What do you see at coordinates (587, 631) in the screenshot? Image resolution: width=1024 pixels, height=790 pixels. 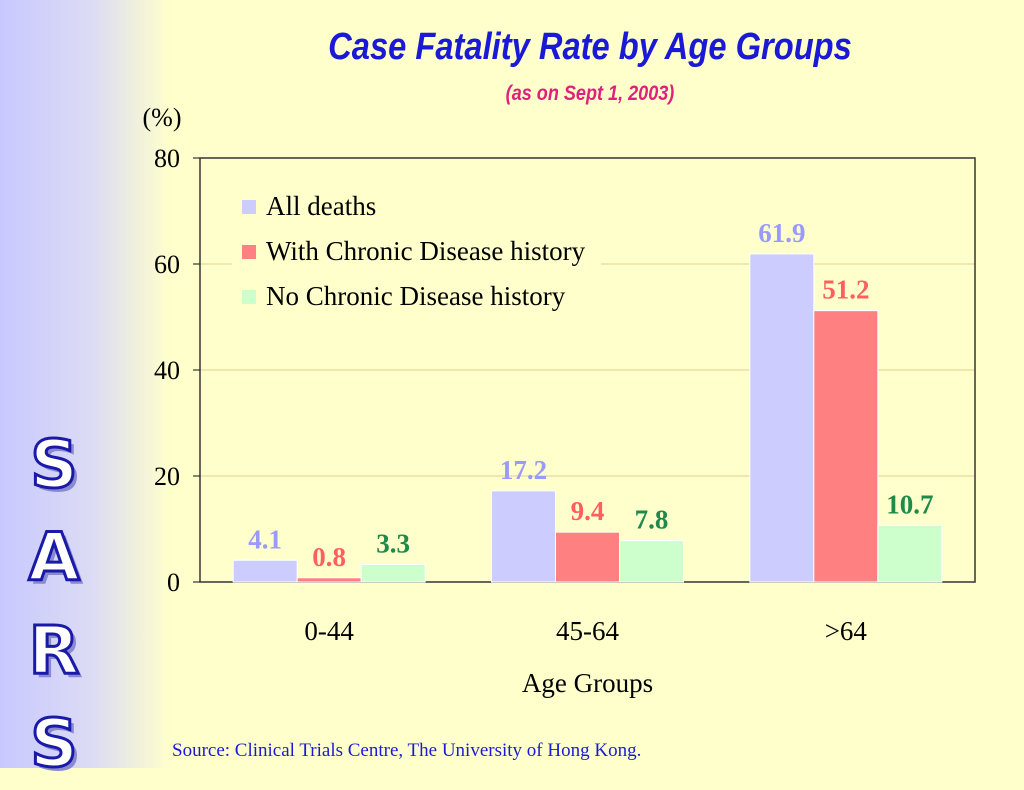 I see `x-tick-label: 45-64` at bounding box center [587, 631].